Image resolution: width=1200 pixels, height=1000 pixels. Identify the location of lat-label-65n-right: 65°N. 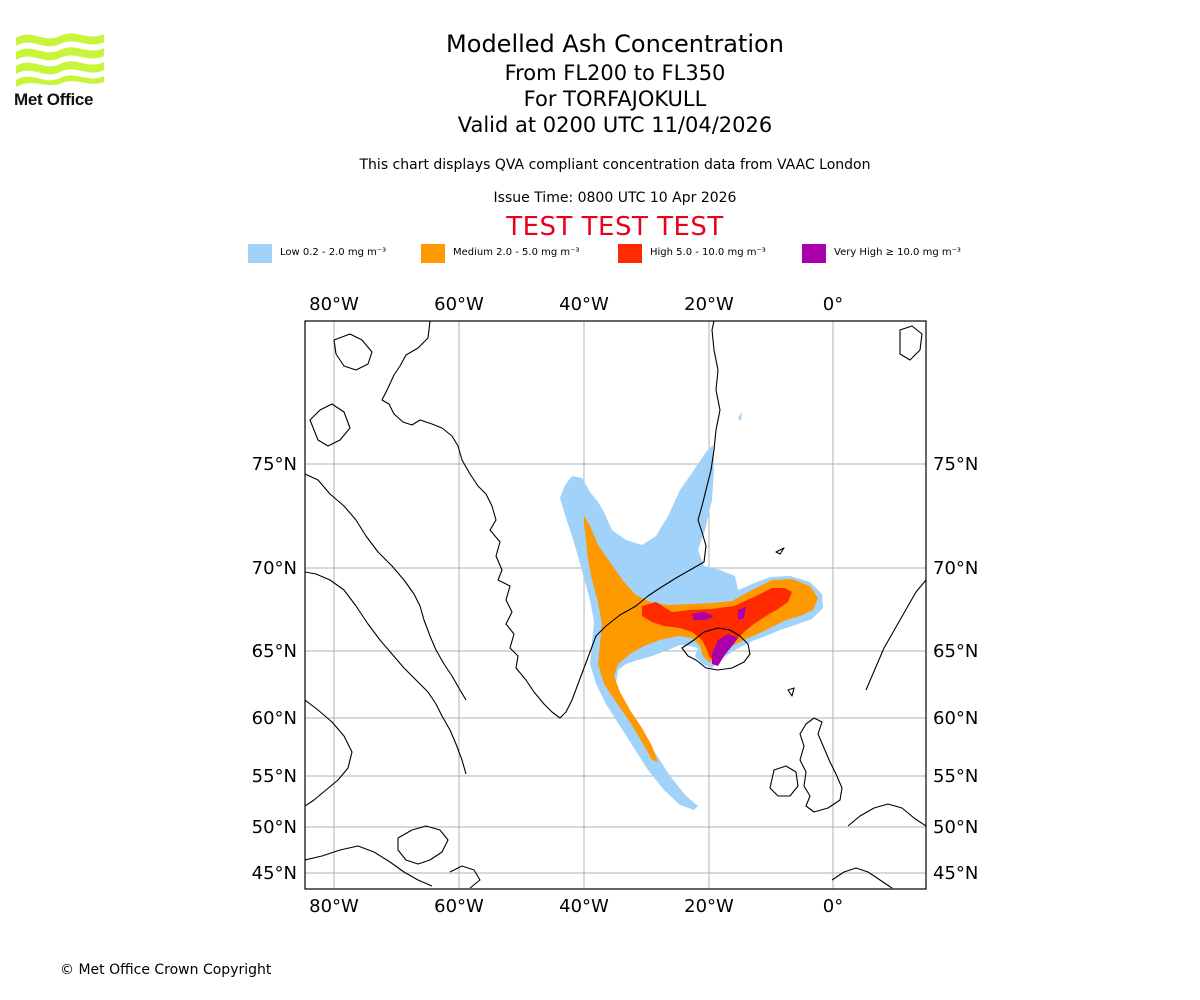
(955, 651).